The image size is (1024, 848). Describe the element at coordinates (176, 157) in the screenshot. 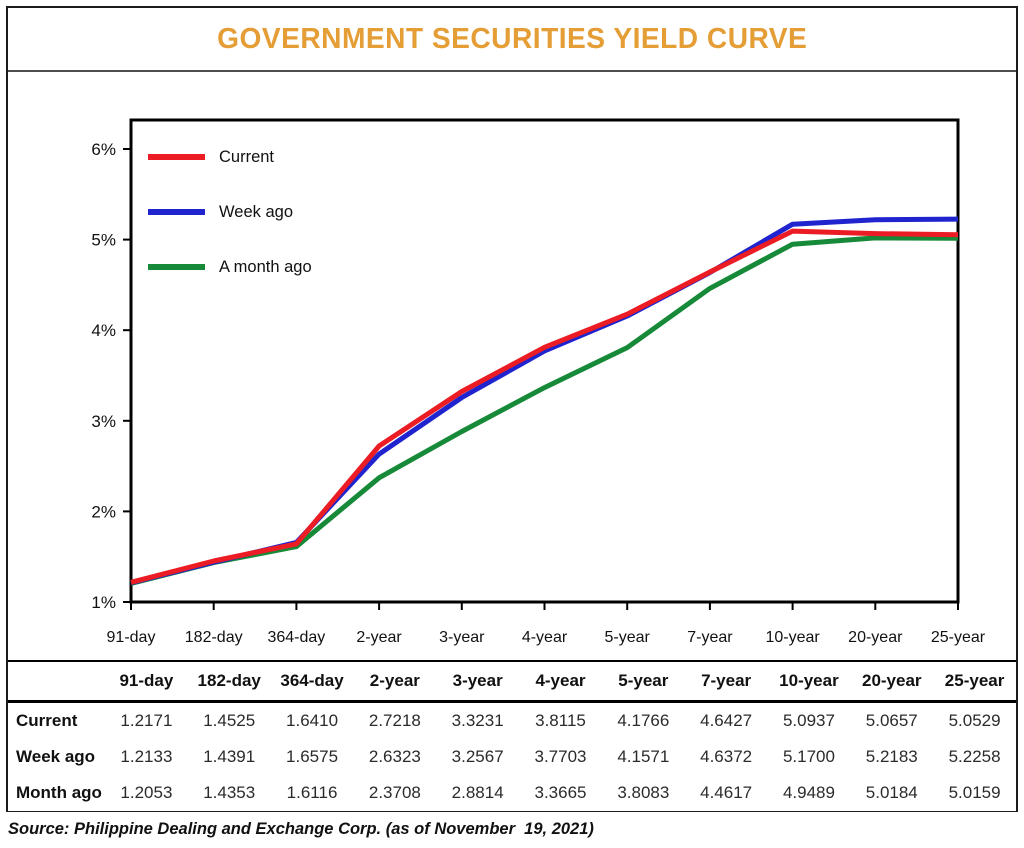

I see `legend-line-swatch-current` at that location.